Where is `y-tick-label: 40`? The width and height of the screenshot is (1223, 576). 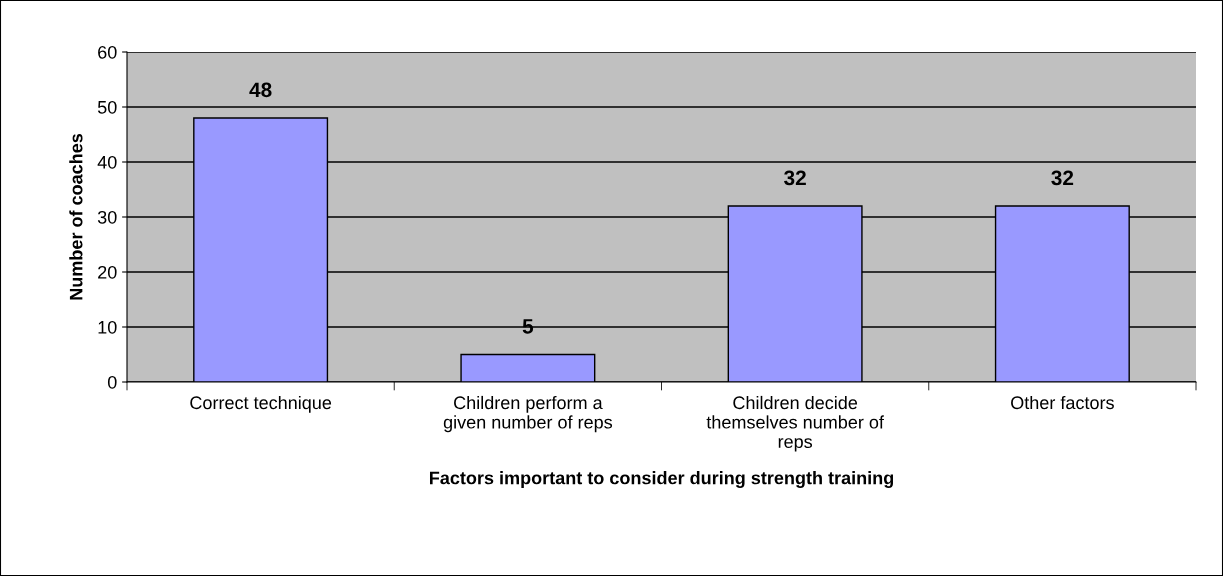
y-tick-label: 40 is located at coordinates (107, 162).